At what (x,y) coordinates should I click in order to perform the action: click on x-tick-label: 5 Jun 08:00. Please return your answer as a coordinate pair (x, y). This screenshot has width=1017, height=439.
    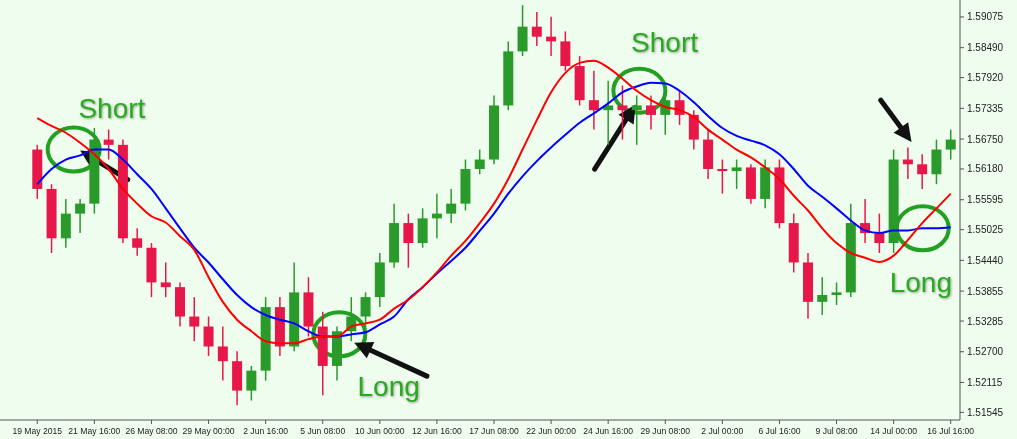
    Looking at the image, I should click on (323, 431).